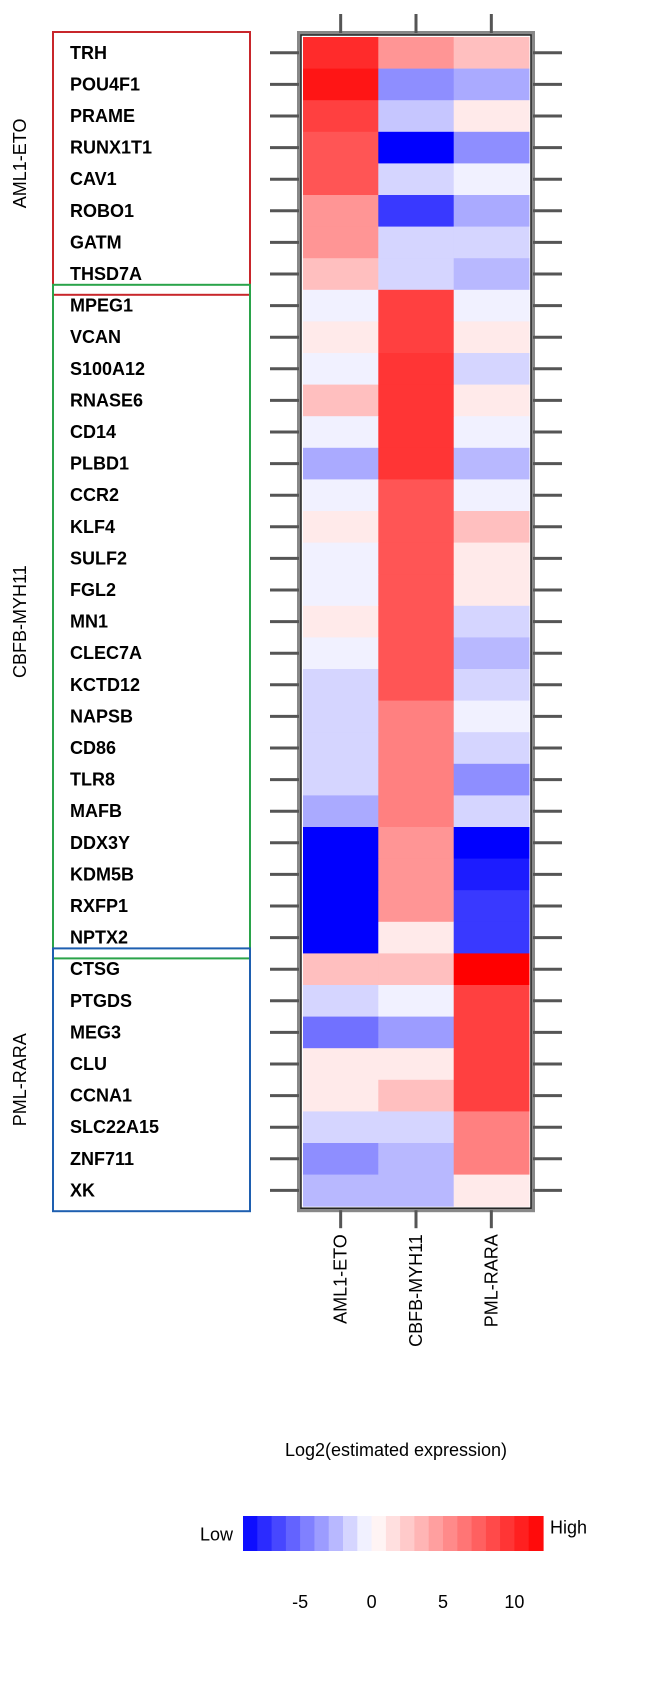  I want to click on gene-label: CCNA1, so click(101, 1096).